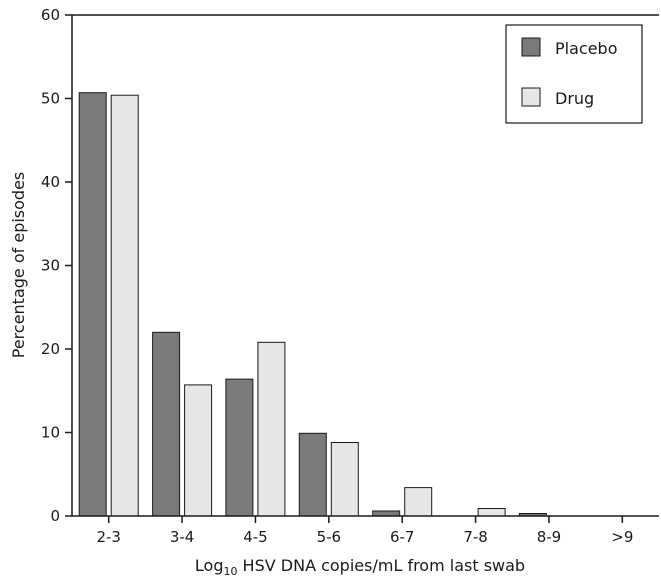 The height and width of the screenshot is (581, 661). Describe the element at coordinates (50, 349) in the screenshot. I see `y-tick-label-20: 20` at that location.